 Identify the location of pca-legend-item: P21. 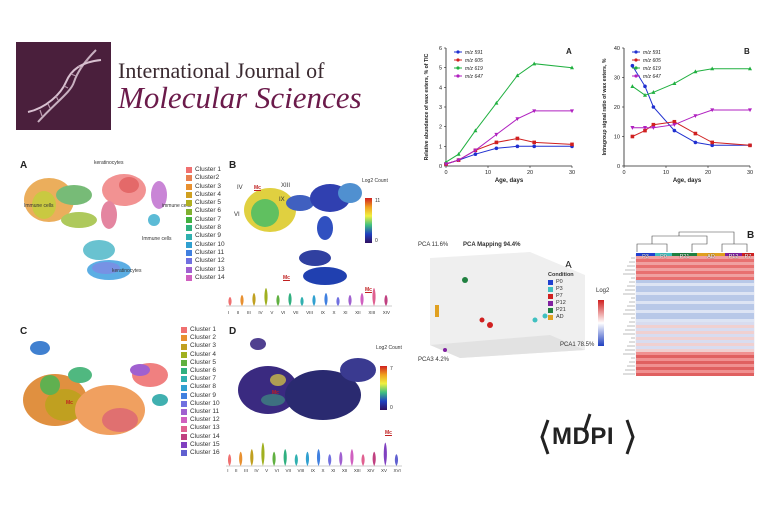
(561, 310).